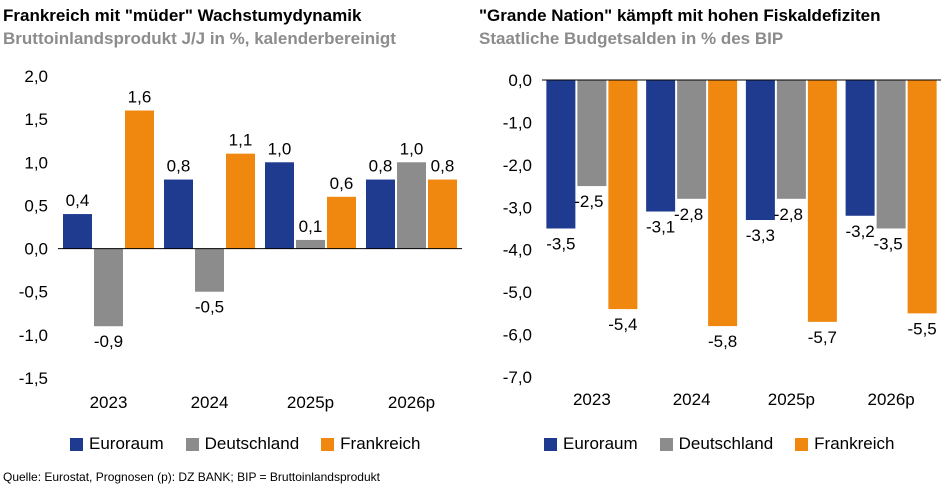 This screenshot has height=493, width=941. What do you see at coordinates (660, 227) in the screenshot?
I see `data-label-euroraum: -3,1` at bounding box center [660, 227].